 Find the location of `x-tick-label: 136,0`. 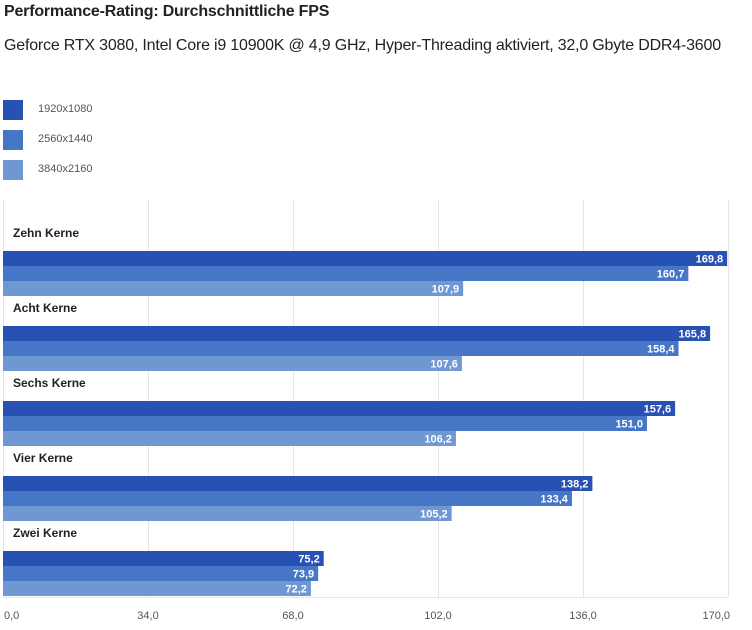

x-tick-label: 136,0 is located at coordinates (583, 616).